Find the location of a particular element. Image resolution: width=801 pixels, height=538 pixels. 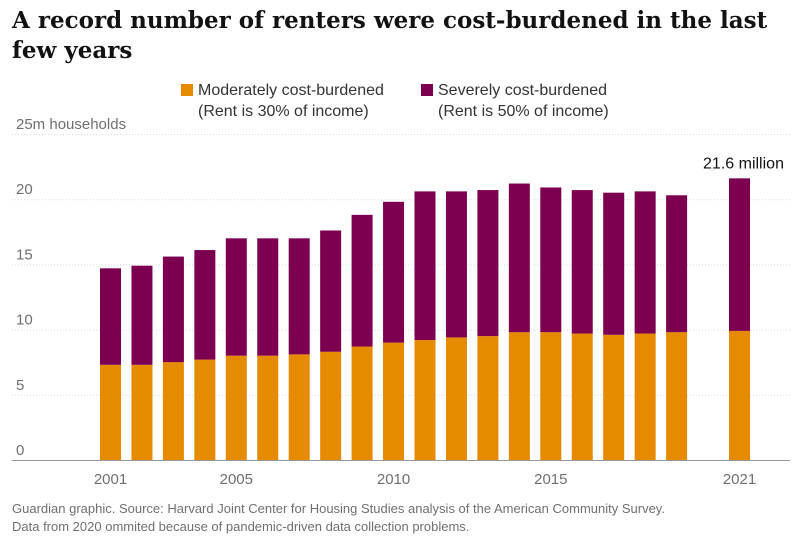

x-tick-label: 2005 is located at coordinates (236, 479).